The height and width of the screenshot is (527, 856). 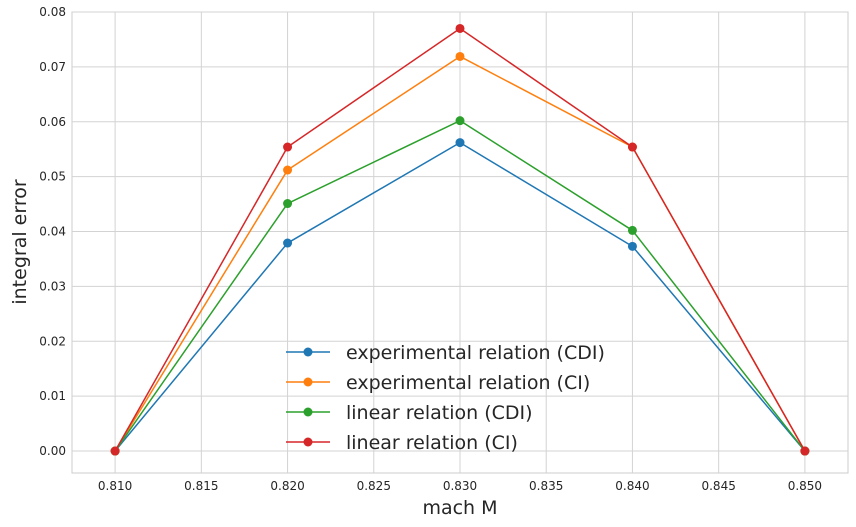 I want to click on x-tick-label: 0.835, so click(x=546, y=486).